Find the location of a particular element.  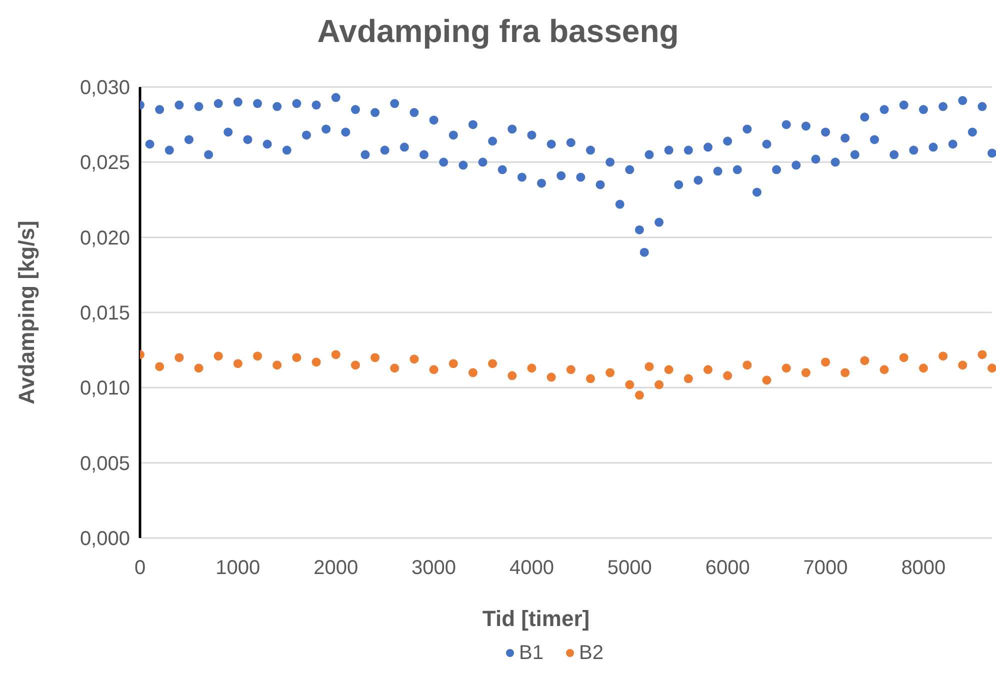

y-tick-label: 0,025 is located at coordinates (105, 163).